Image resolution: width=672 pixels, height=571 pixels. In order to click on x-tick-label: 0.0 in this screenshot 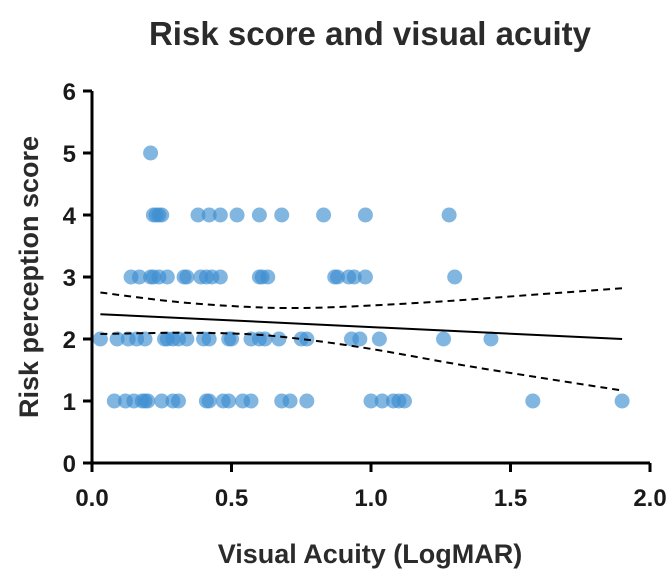, I will do `click(91, 498)`.